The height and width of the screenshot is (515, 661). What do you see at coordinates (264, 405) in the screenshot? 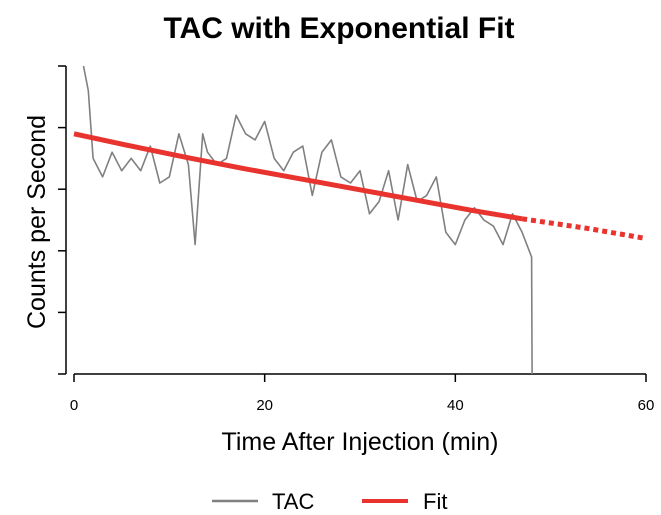
I see `x-tick-label-1: 20` at bounding box center [264, 405].